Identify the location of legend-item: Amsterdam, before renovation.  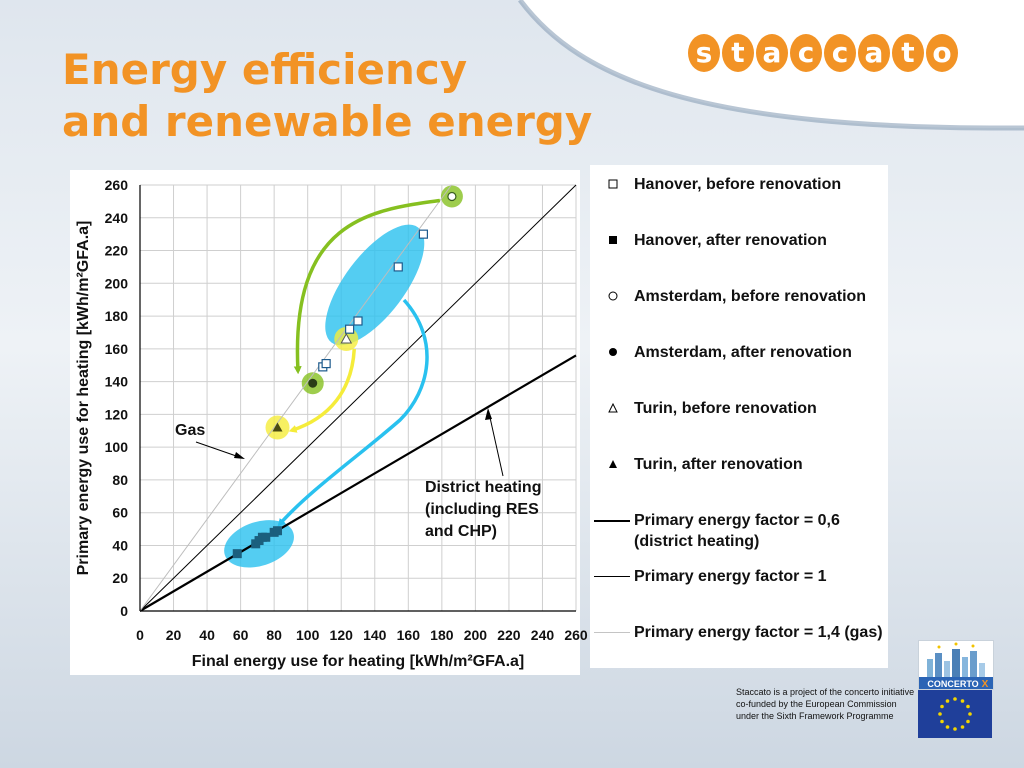
(750, 296).